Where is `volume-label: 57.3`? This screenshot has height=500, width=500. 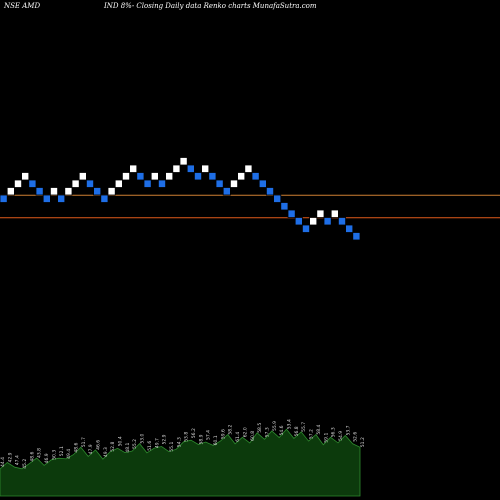
volume-label: 57.3 is located at coordinates (267, 432).